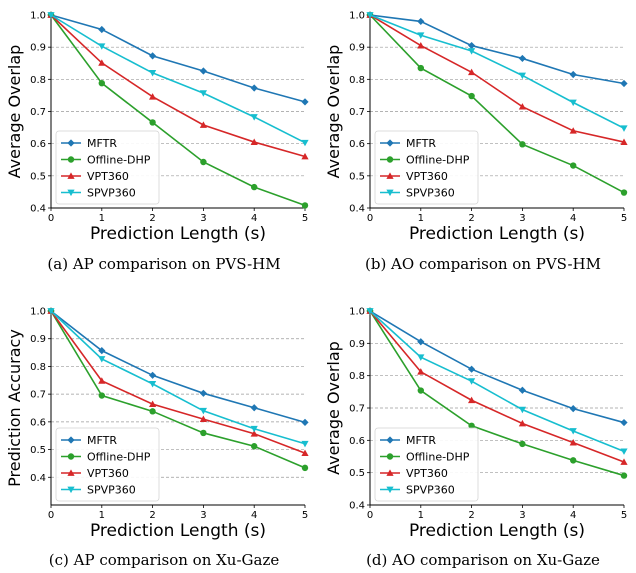 The height and width of the screenshot is (573, 636). I want to click on legend-label: SPVP360, so click(430, 490).